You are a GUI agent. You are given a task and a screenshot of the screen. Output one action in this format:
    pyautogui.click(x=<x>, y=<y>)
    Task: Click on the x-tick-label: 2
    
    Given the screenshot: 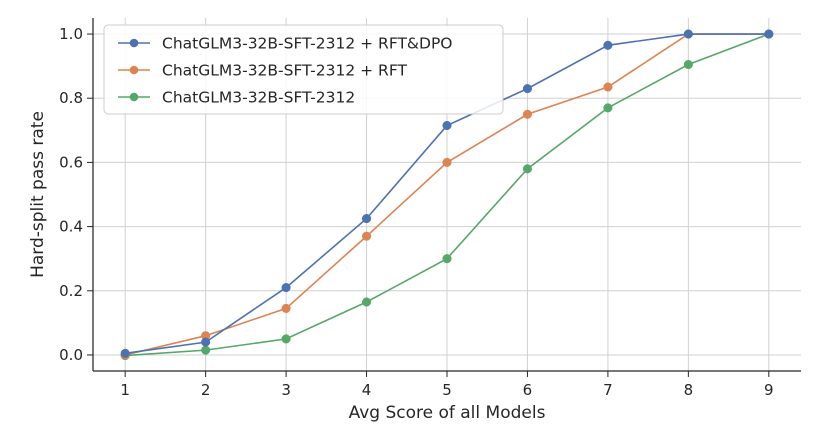 What is the action you would take?
    pyautogui.click(x=206, y=390)
    